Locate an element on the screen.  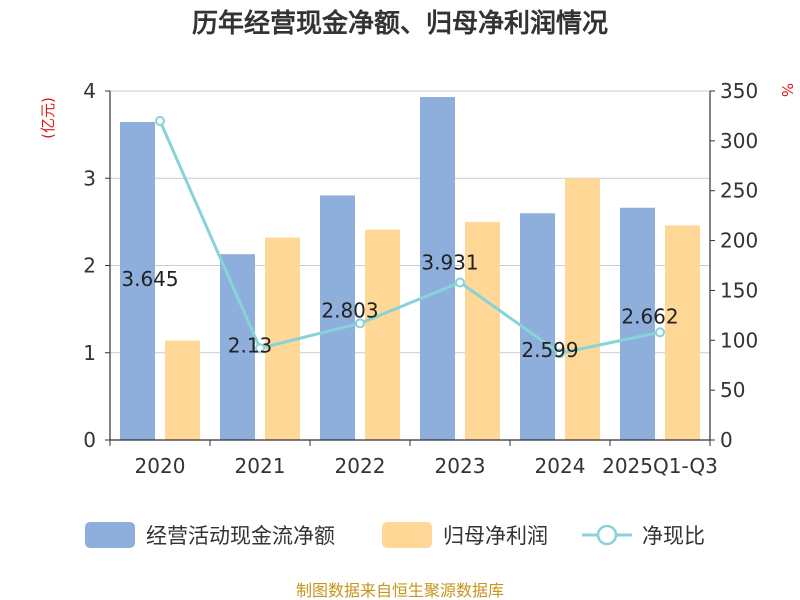
left-tick-label: 0 is located at coordinates (89, 440).